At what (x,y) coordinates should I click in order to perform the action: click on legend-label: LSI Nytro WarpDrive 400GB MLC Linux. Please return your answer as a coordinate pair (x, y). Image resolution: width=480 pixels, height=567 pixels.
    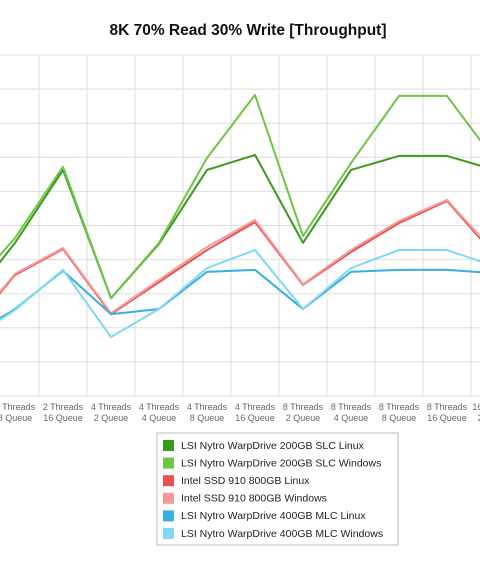
    Looking at the image, I should click on (273, 516).